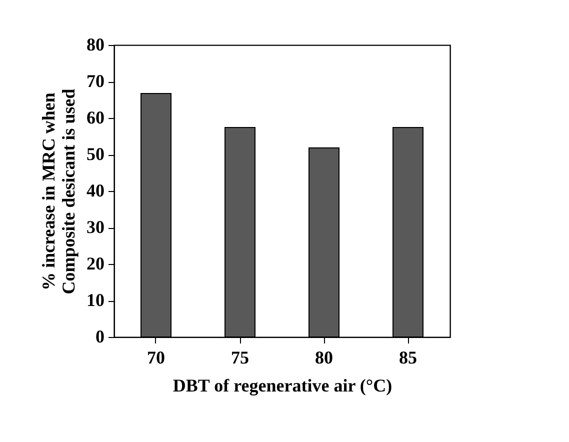 The height and width of the screenshot is (442, 569). I want to click on y-tick-label: 10, so click(95, 300).